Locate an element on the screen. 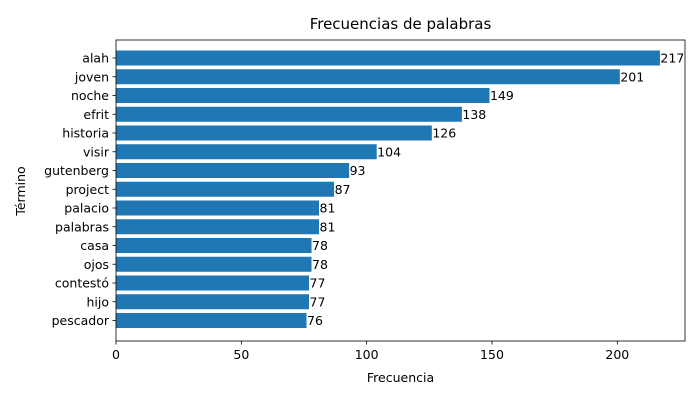  y-tick-label-hijo: hijo is located at coordinates (97, 301).